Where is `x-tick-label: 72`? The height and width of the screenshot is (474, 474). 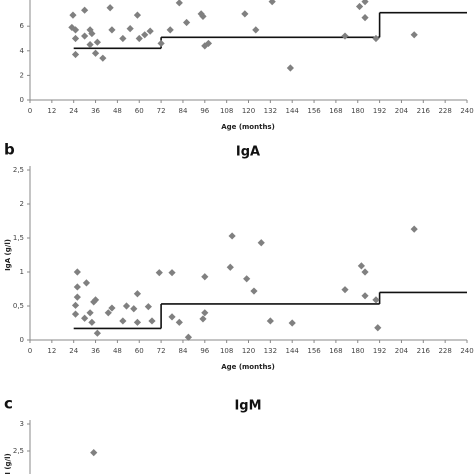 x-tick-label: 72 is located at coordinates (161, 351).